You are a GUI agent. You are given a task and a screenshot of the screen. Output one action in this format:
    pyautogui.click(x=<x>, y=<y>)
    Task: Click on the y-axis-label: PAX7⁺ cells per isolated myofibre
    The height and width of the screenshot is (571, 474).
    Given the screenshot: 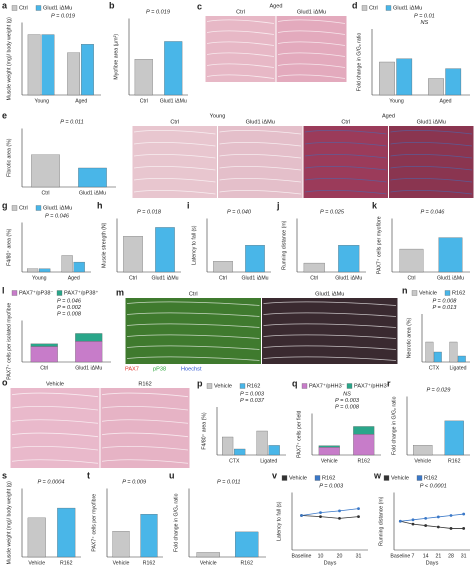 What is the action you would take?
    pyautogui.click(x=9, y=341)
    